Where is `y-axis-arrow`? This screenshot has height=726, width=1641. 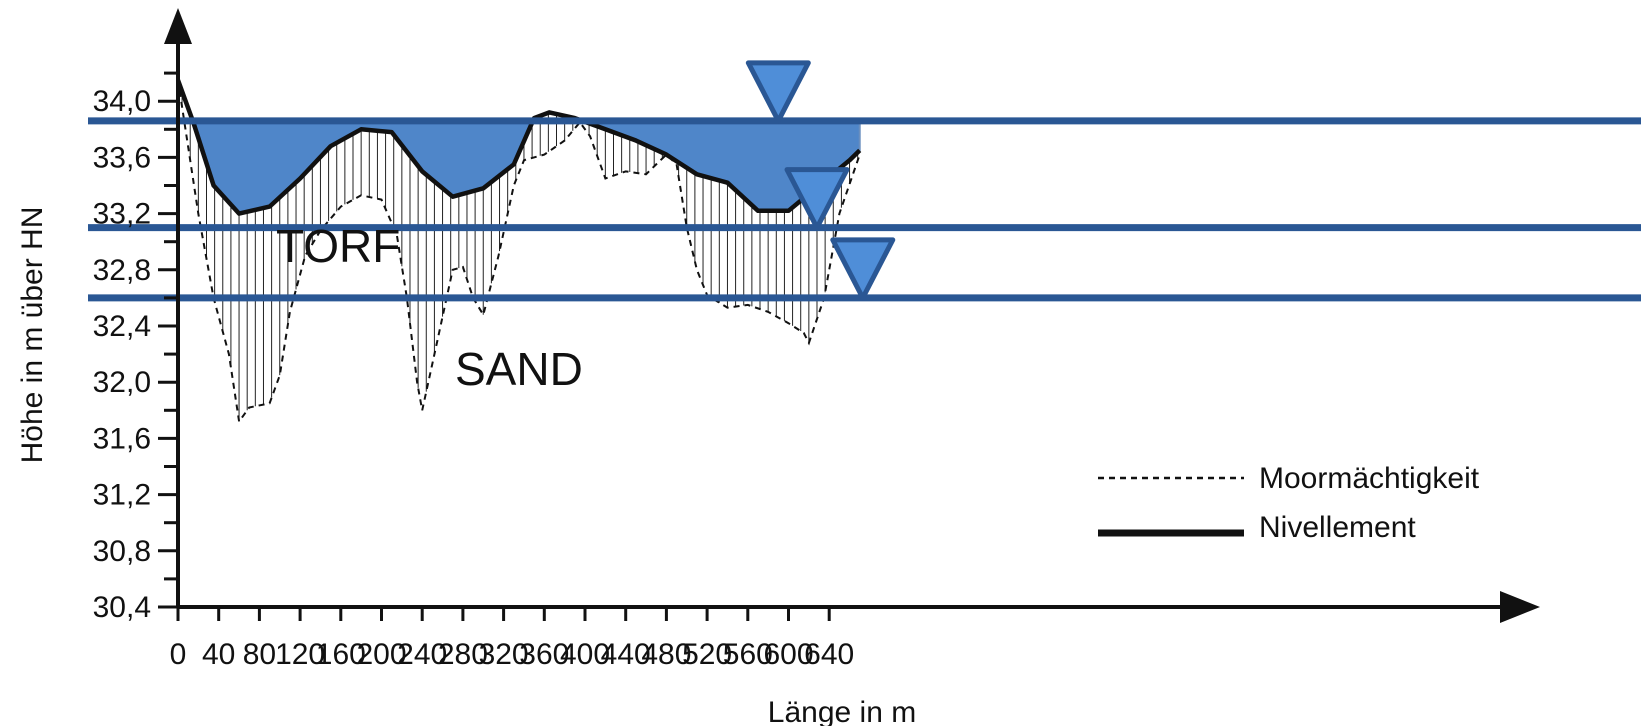 y-axis-arrow is located at coordinates (178, 26).